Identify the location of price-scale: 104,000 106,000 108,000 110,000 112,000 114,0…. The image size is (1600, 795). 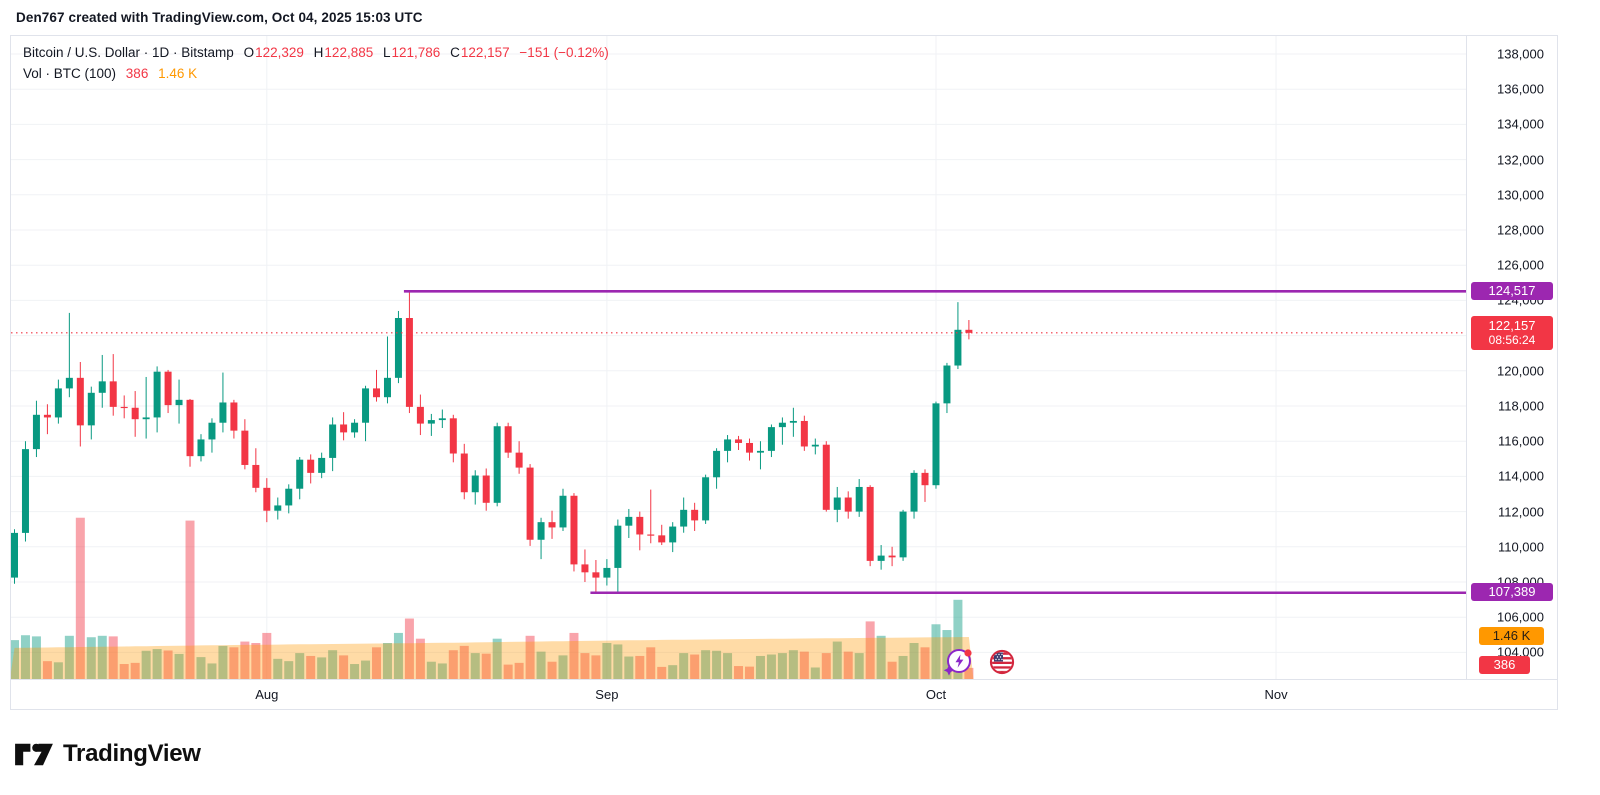
(1512, 357).